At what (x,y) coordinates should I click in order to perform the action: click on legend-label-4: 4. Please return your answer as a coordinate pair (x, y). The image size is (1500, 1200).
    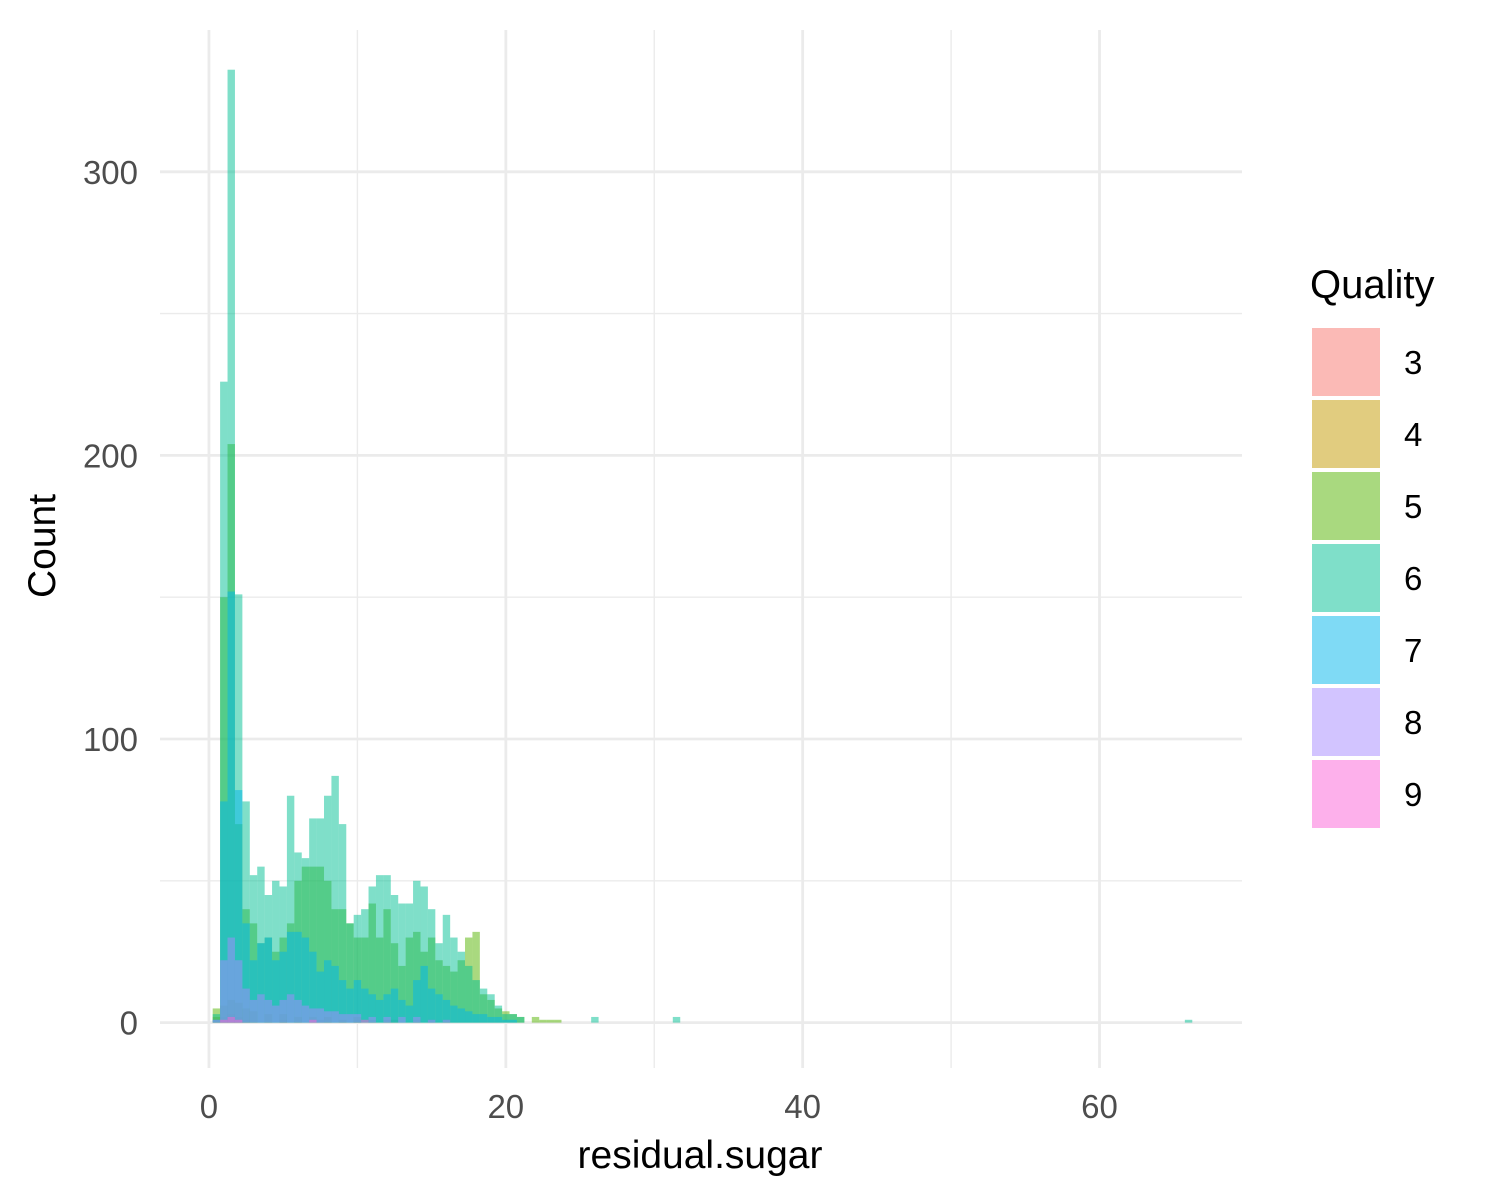
    Looking at the image, I should click on (1413, 434).